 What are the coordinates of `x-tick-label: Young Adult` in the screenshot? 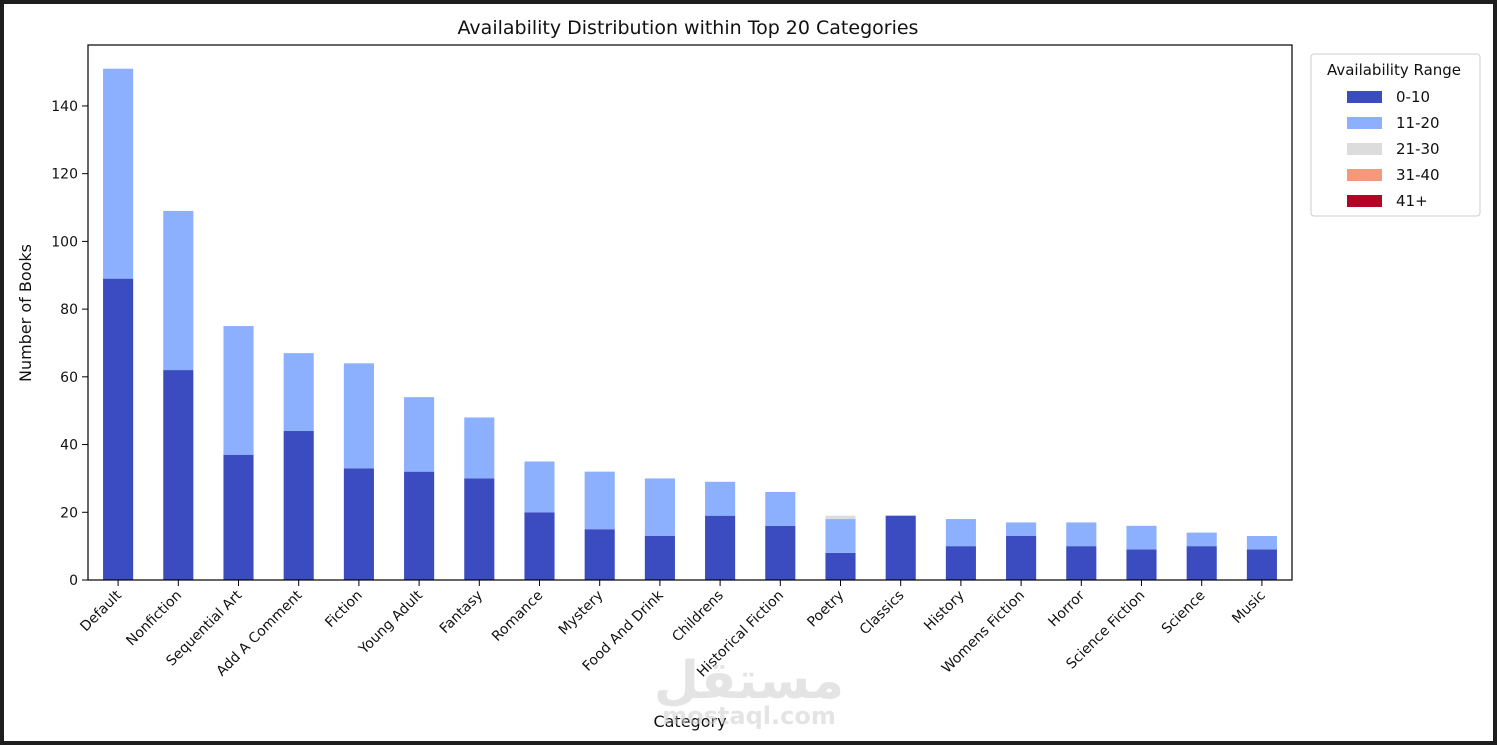 It's located at (390, 622).